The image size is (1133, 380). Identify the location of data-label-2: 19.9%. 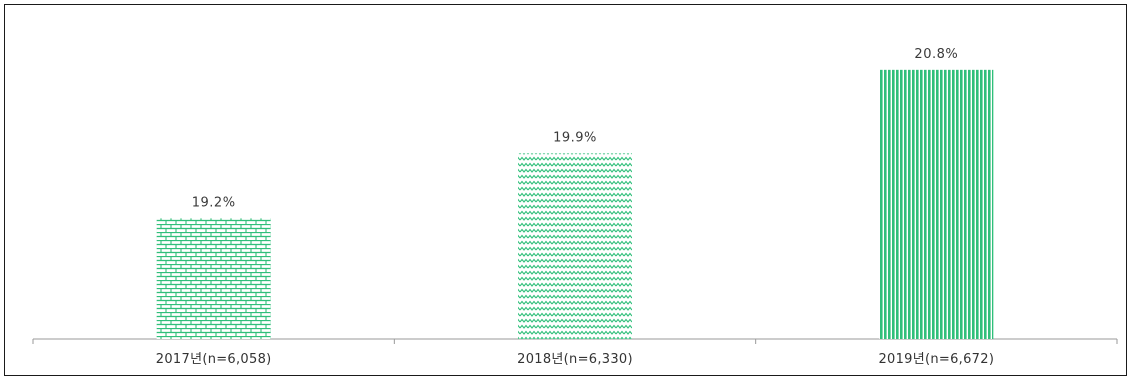
(575, 137).